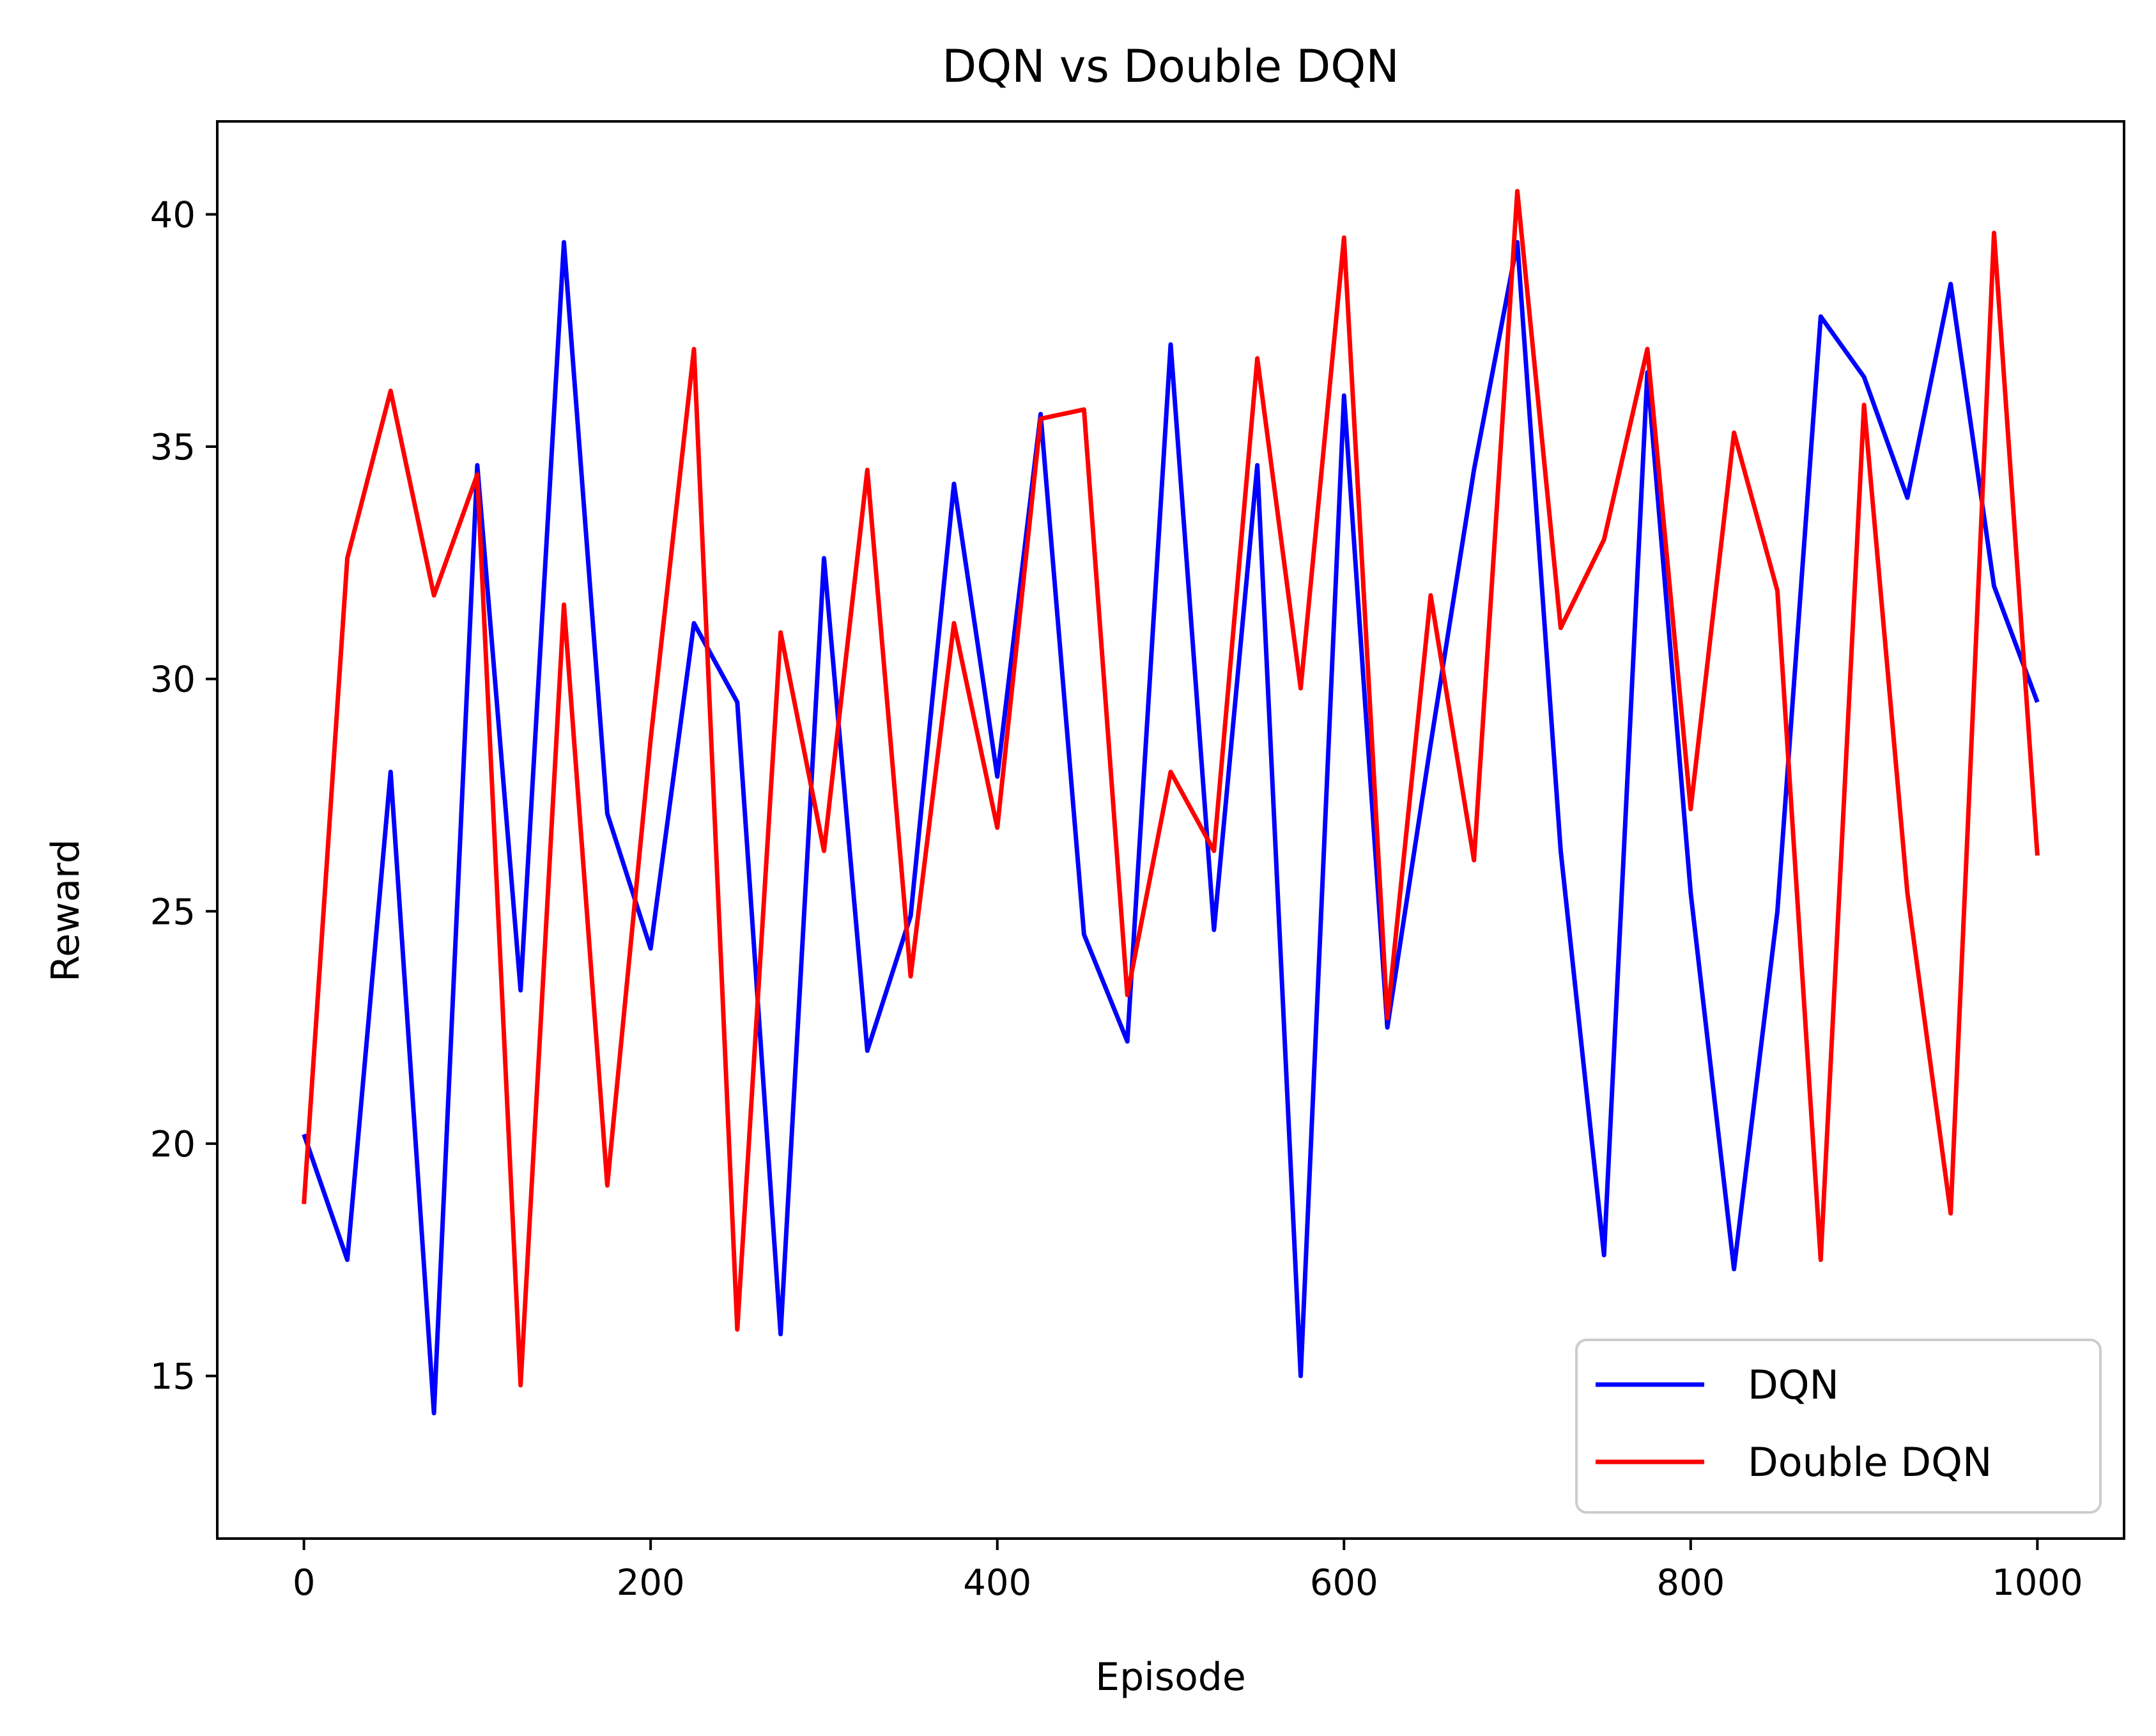 The width and height of the screenshot is (2156, 1736). Describe the element at coordinates (173, 912) in the screenshot. I see `y-tick-label: 25` at that location.